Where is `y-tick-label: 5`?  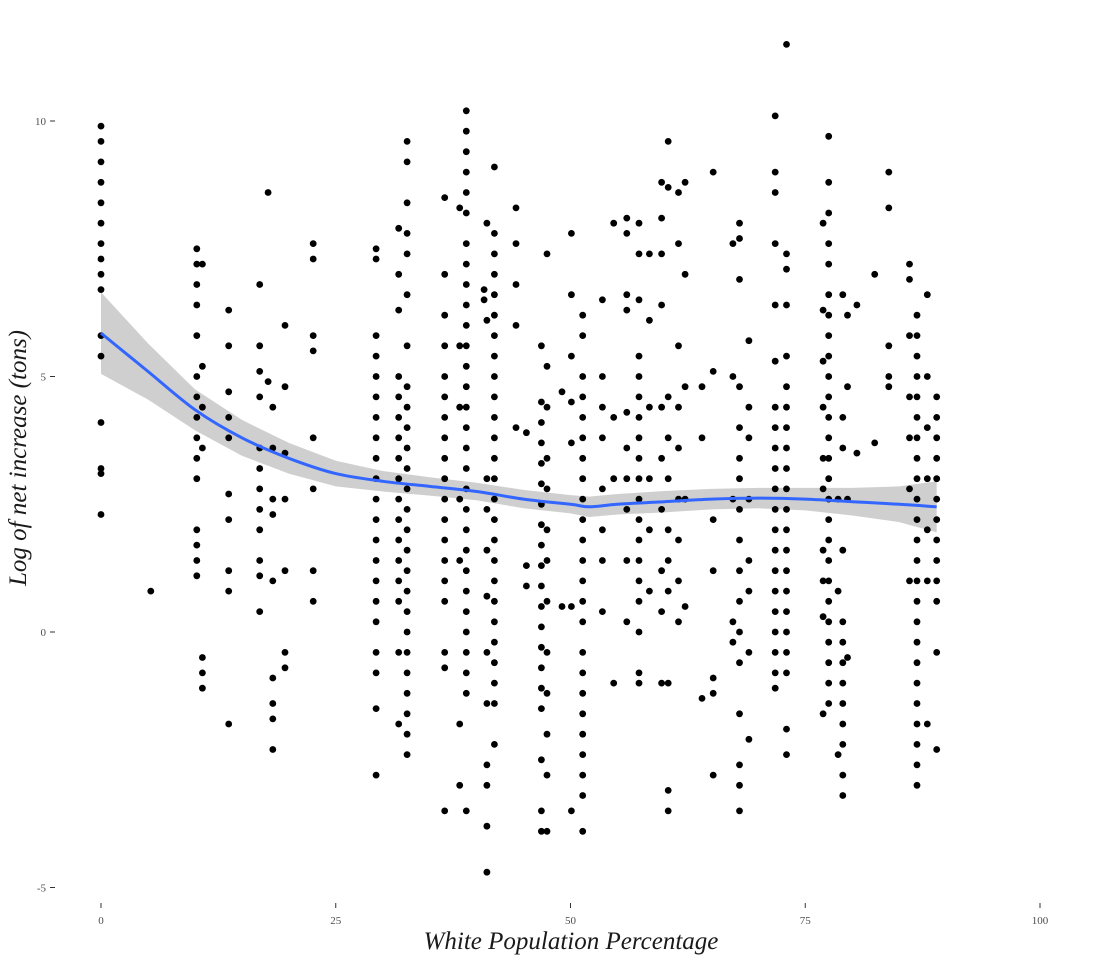 y-tick-label: 5 is located at coordinates (44, 378).